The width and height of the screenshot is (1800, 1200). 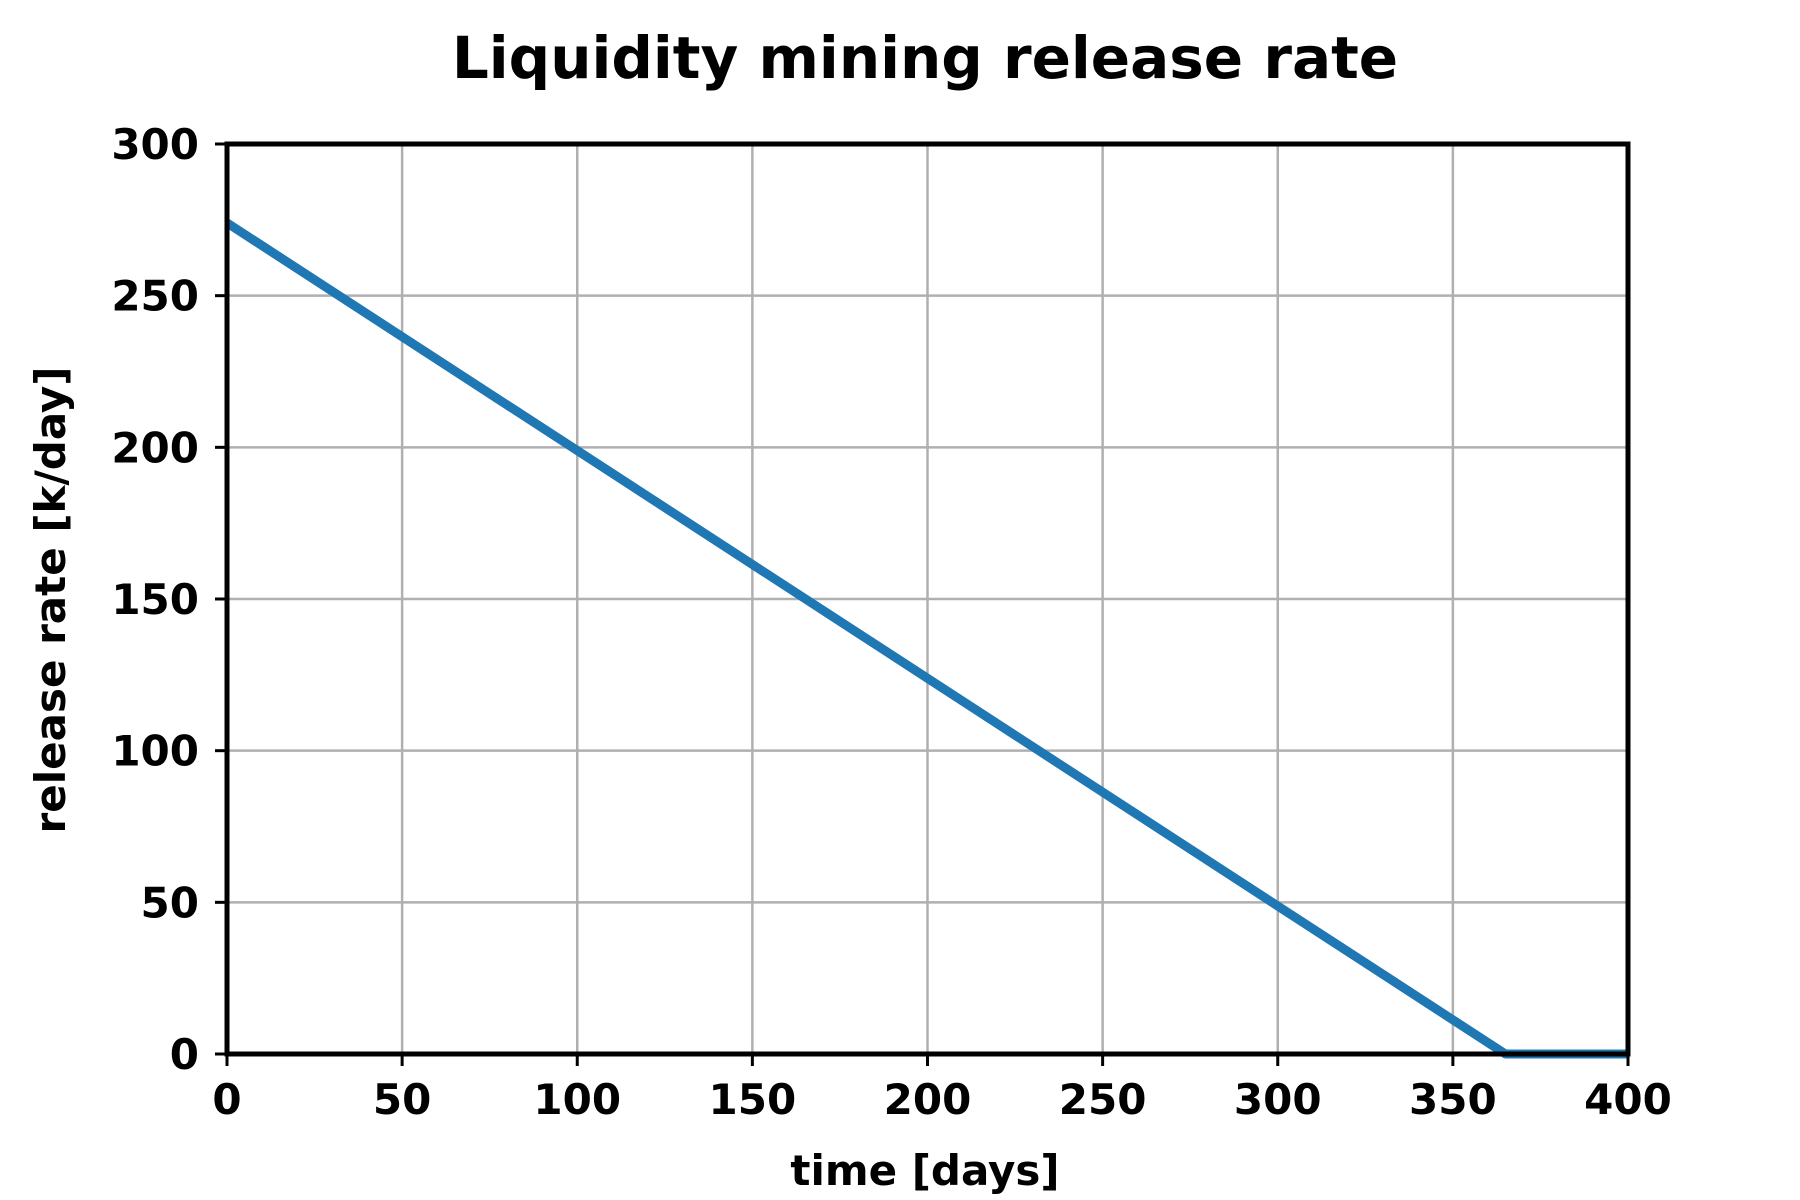 I want to click on x-axis-label: time [days], so click(x=924, y=1170).